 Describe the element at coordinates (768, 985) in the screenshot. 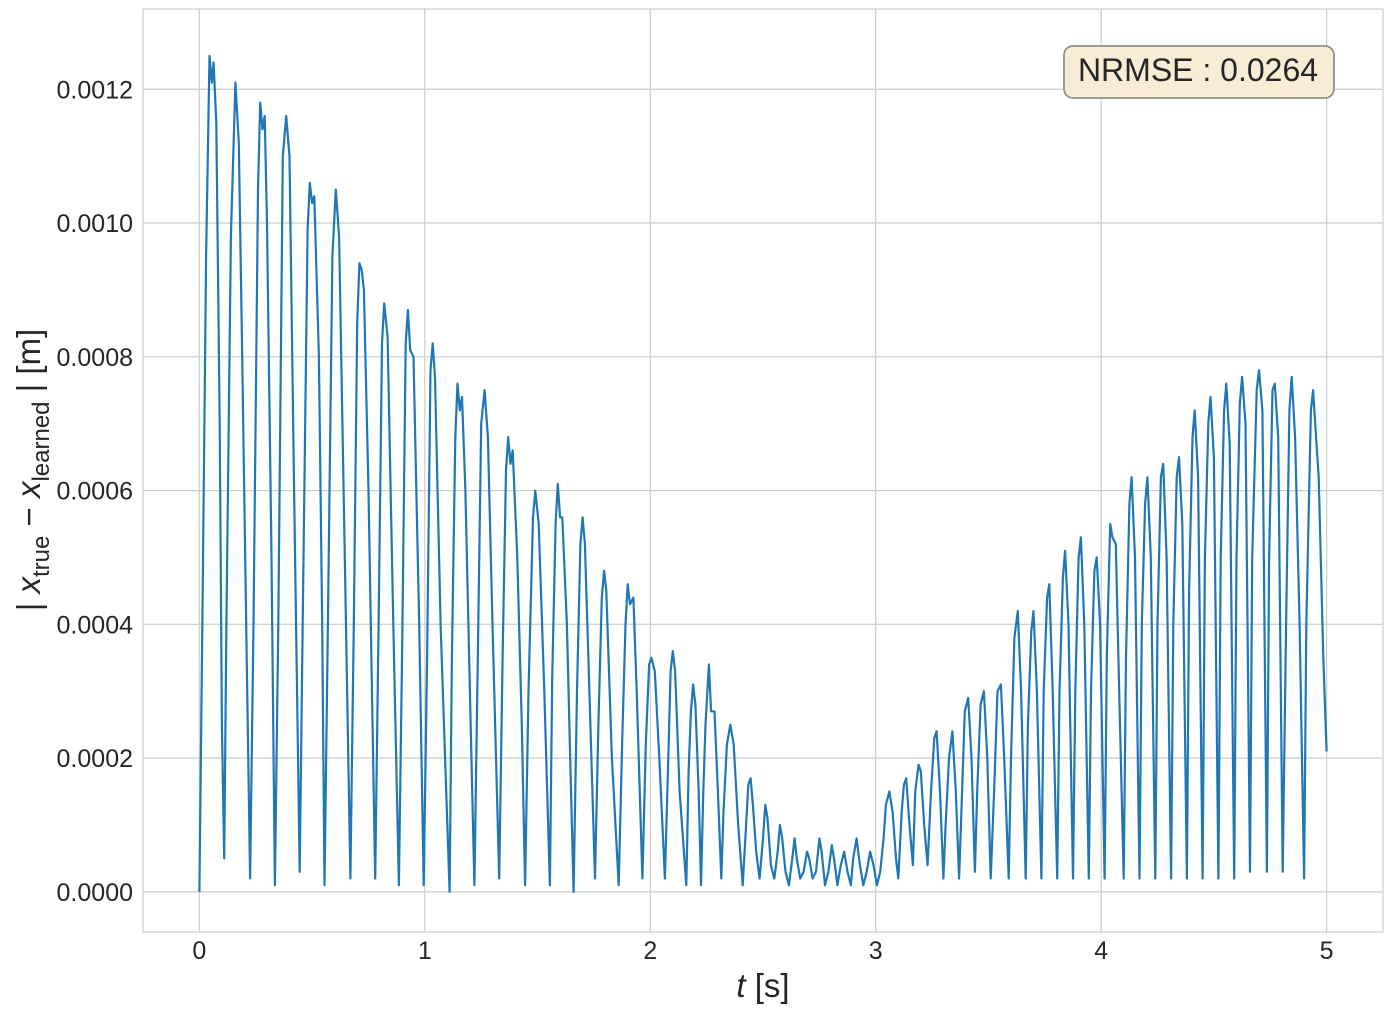

I see `x-axis-label-unit: [s]` at that location.